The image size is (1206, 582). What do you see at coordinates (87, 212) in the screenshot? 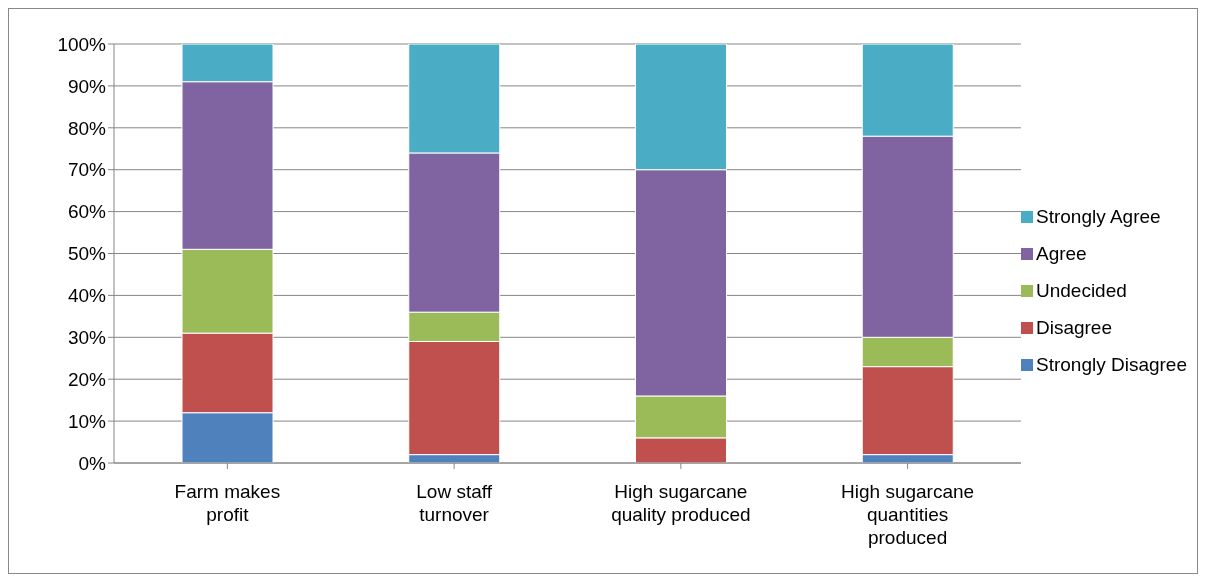
I see `y-tick-label: 60%` at bounding box center [87, 212].